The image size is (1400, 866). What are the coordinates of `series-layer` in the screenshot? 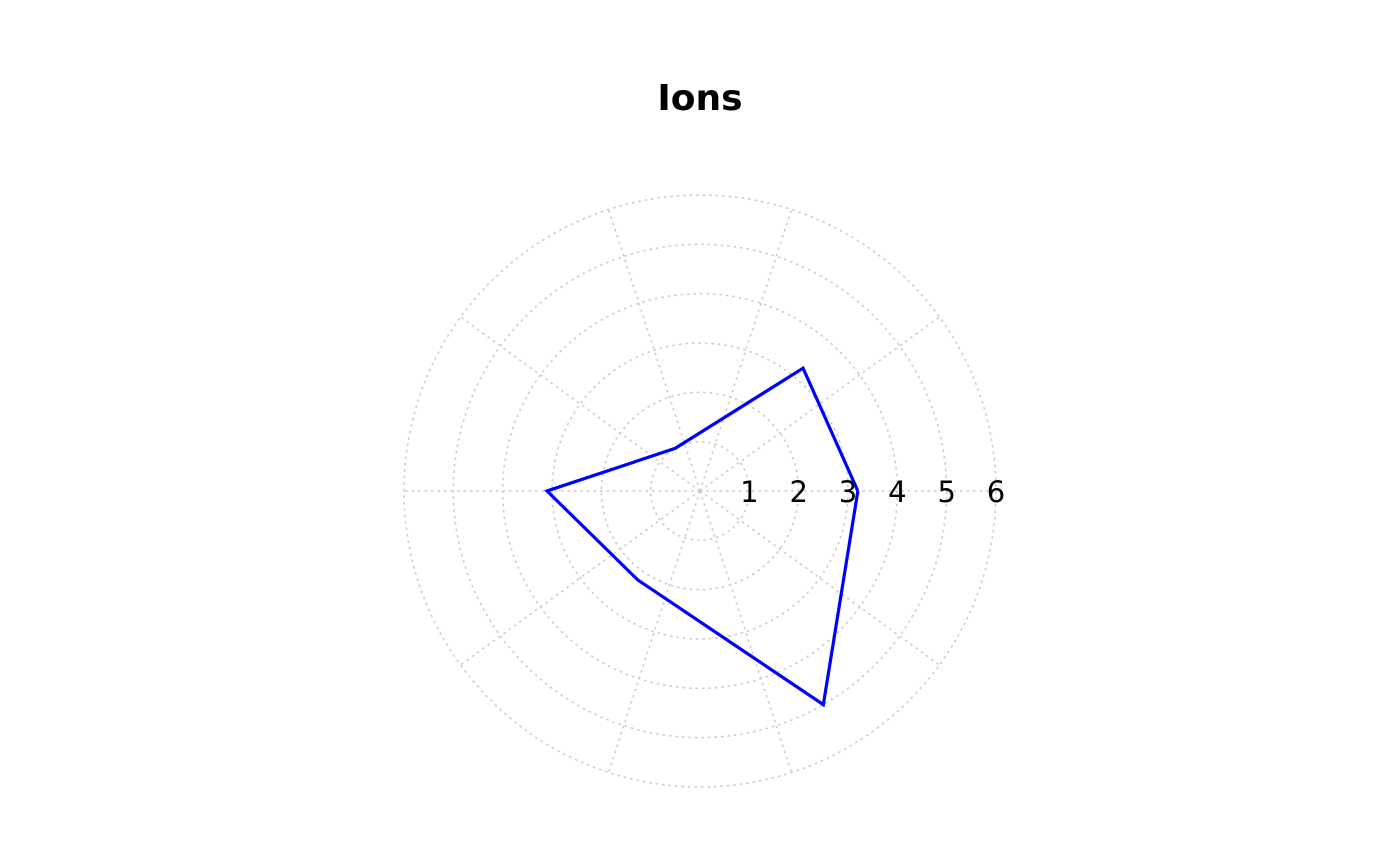 It's located at (702, 536).